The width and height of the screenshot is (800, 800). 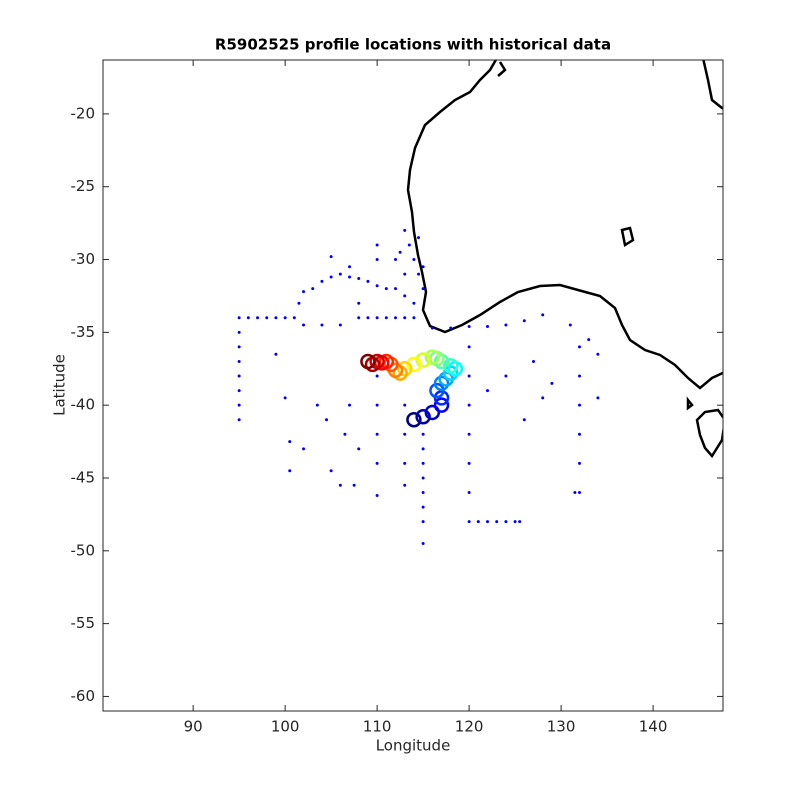 I want to click on y-tick-label: -40, so click(x=83, y=405).